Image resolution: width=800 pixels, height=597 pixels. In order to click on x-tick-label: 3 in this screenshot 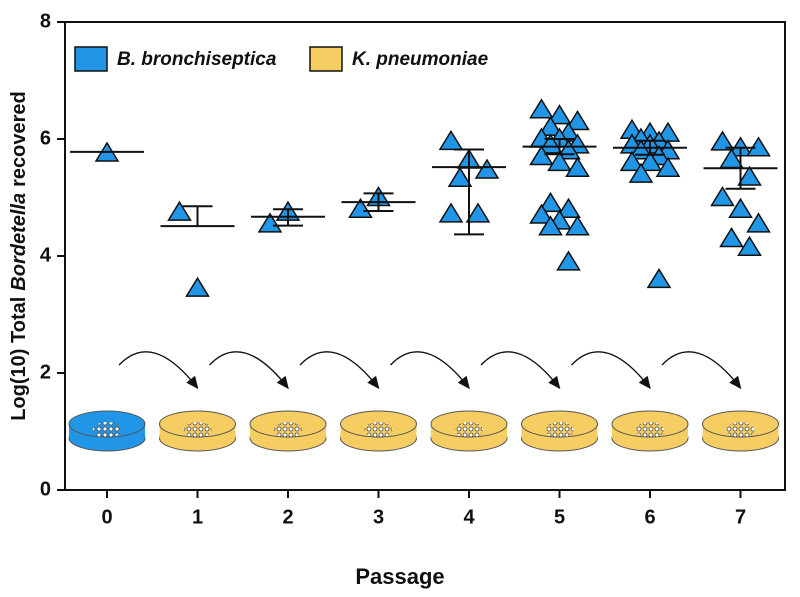, I will do `click(378, 517)`.